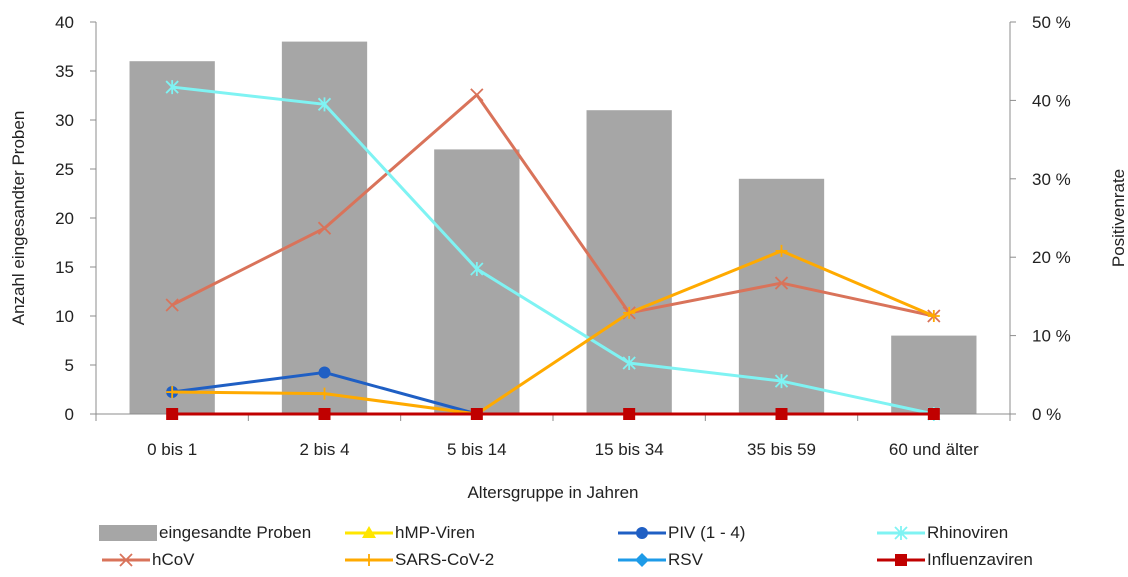  Describe the element at coordinates (552, 492) in the screenshot. I see `x-axis-title: Altersgruppe in Jahren` at that location.